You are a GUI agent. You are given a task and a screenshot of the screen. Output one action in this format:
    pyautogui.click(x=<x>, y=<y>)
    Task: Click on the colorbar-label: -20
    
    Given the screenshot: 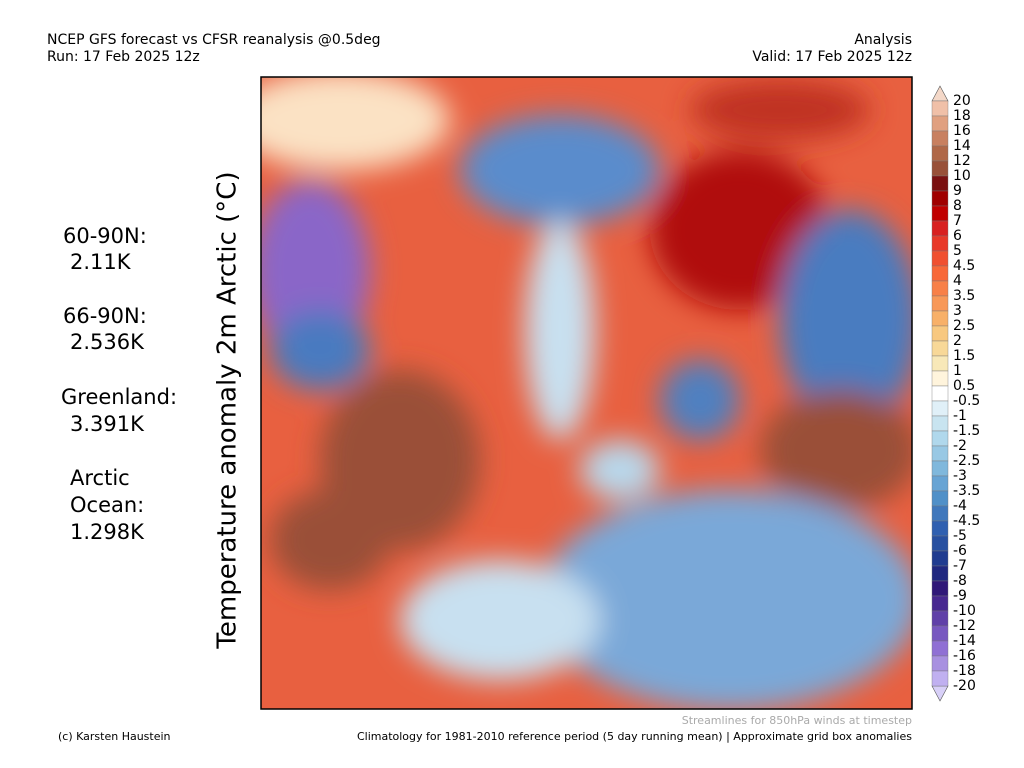 What is the action you would take?
    pyautogui.click(x=964, y=686)
    